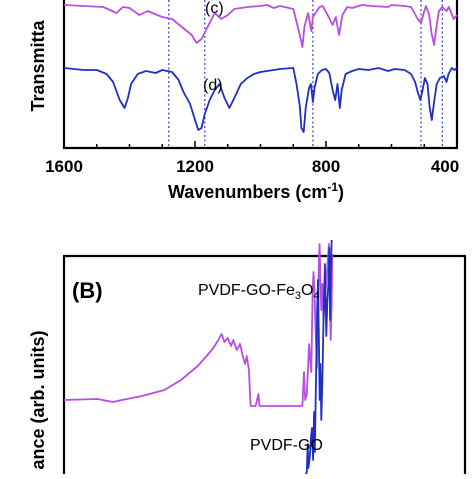 The image size is (474, 479). I want to click on x-tick-label-1200: 1200, so click(195, 166).